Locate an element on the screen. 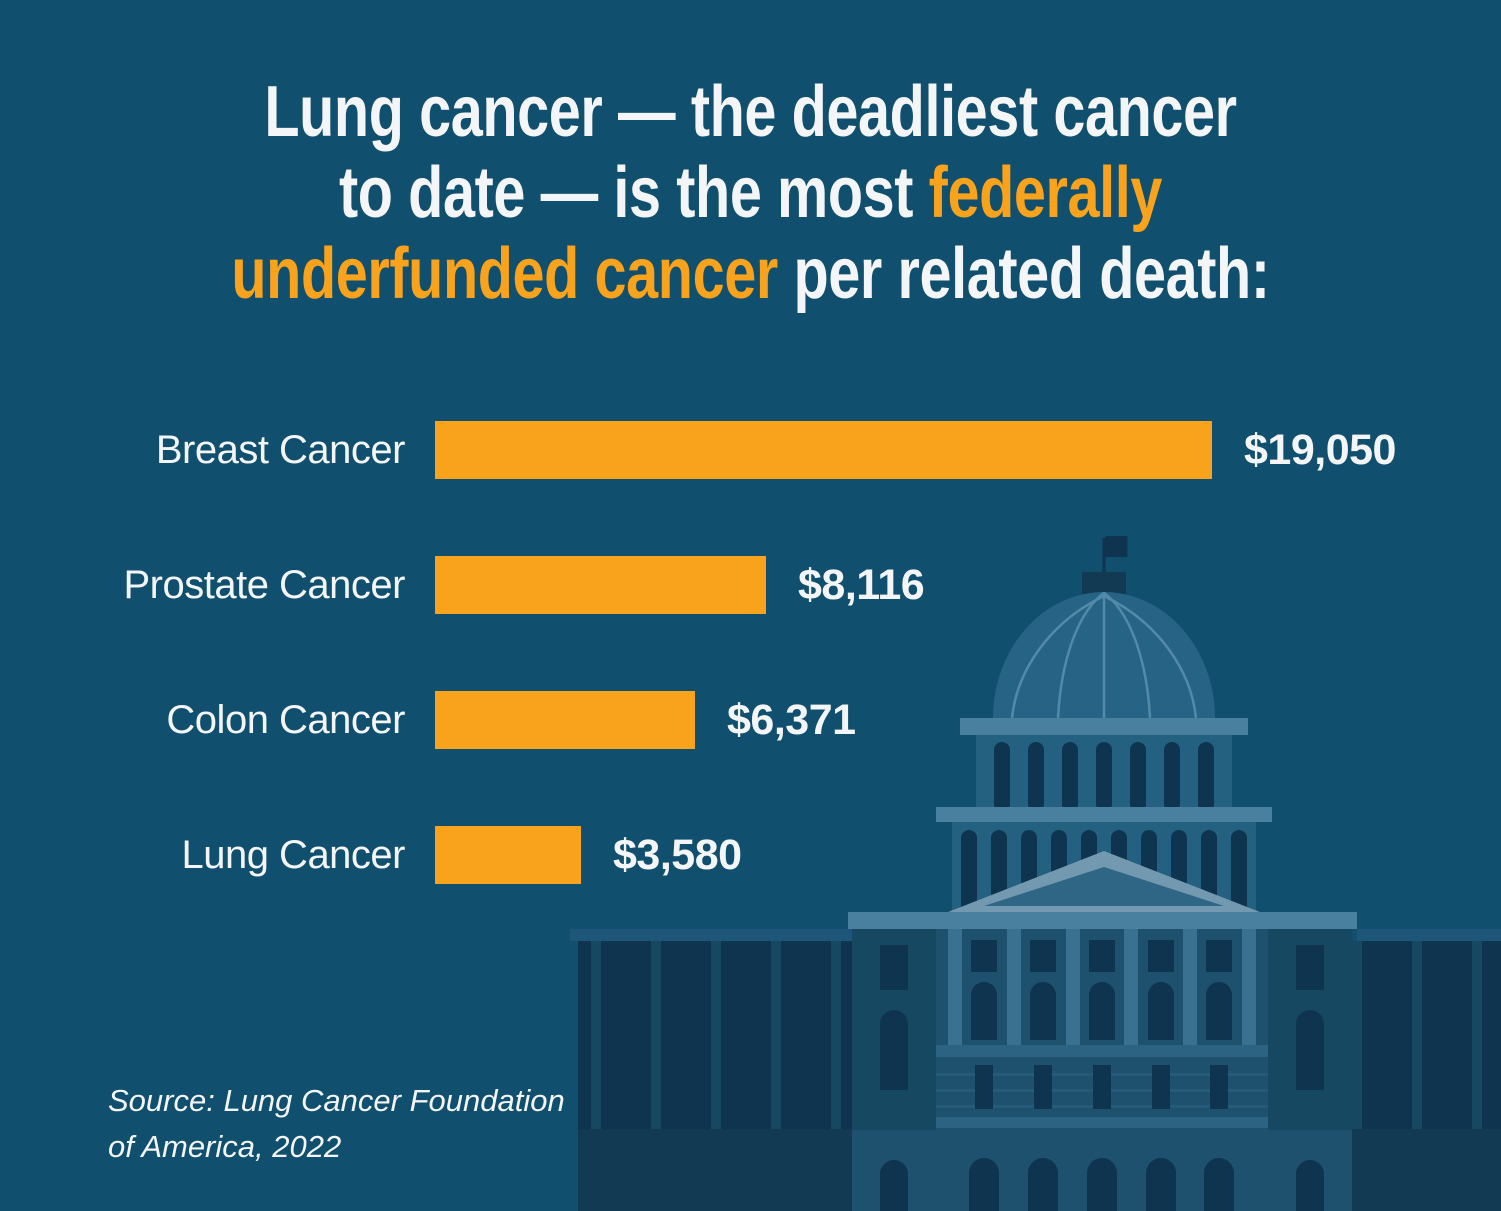  capitol-drum-cornice is located at coordinates (1104, 814).